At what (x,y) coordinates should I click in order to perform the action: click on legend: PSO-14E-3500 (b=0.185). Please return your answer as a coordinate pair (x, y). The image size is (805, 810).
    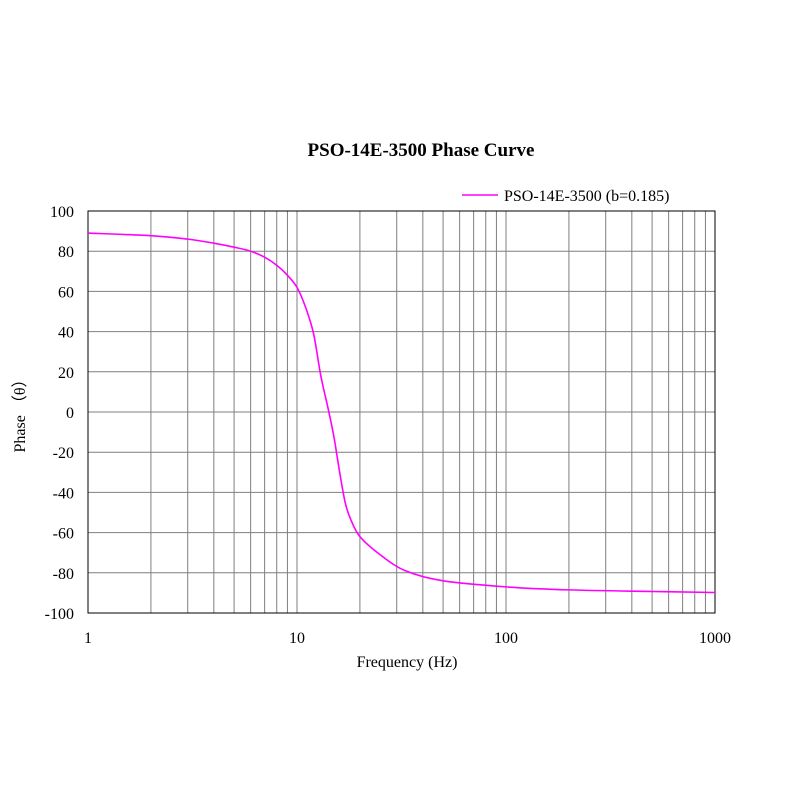
    Looking at the image, I should click on (565, 196).